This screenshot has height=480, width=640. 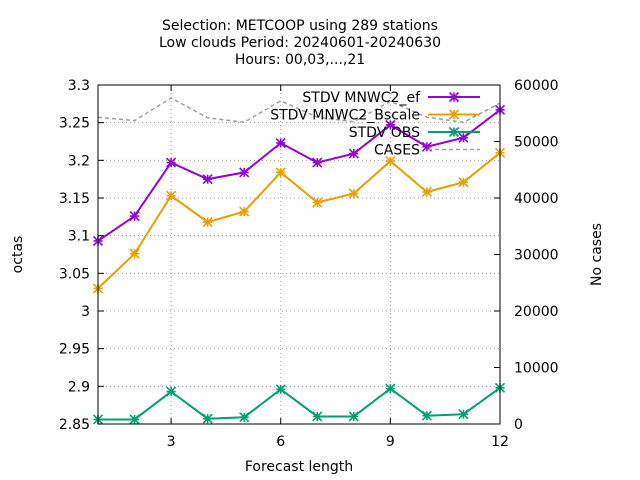 What do you see at coordinates (79, 387) in the screenshot?
I see `y-tick-label: 2.9` at bounding box center [79, 387].